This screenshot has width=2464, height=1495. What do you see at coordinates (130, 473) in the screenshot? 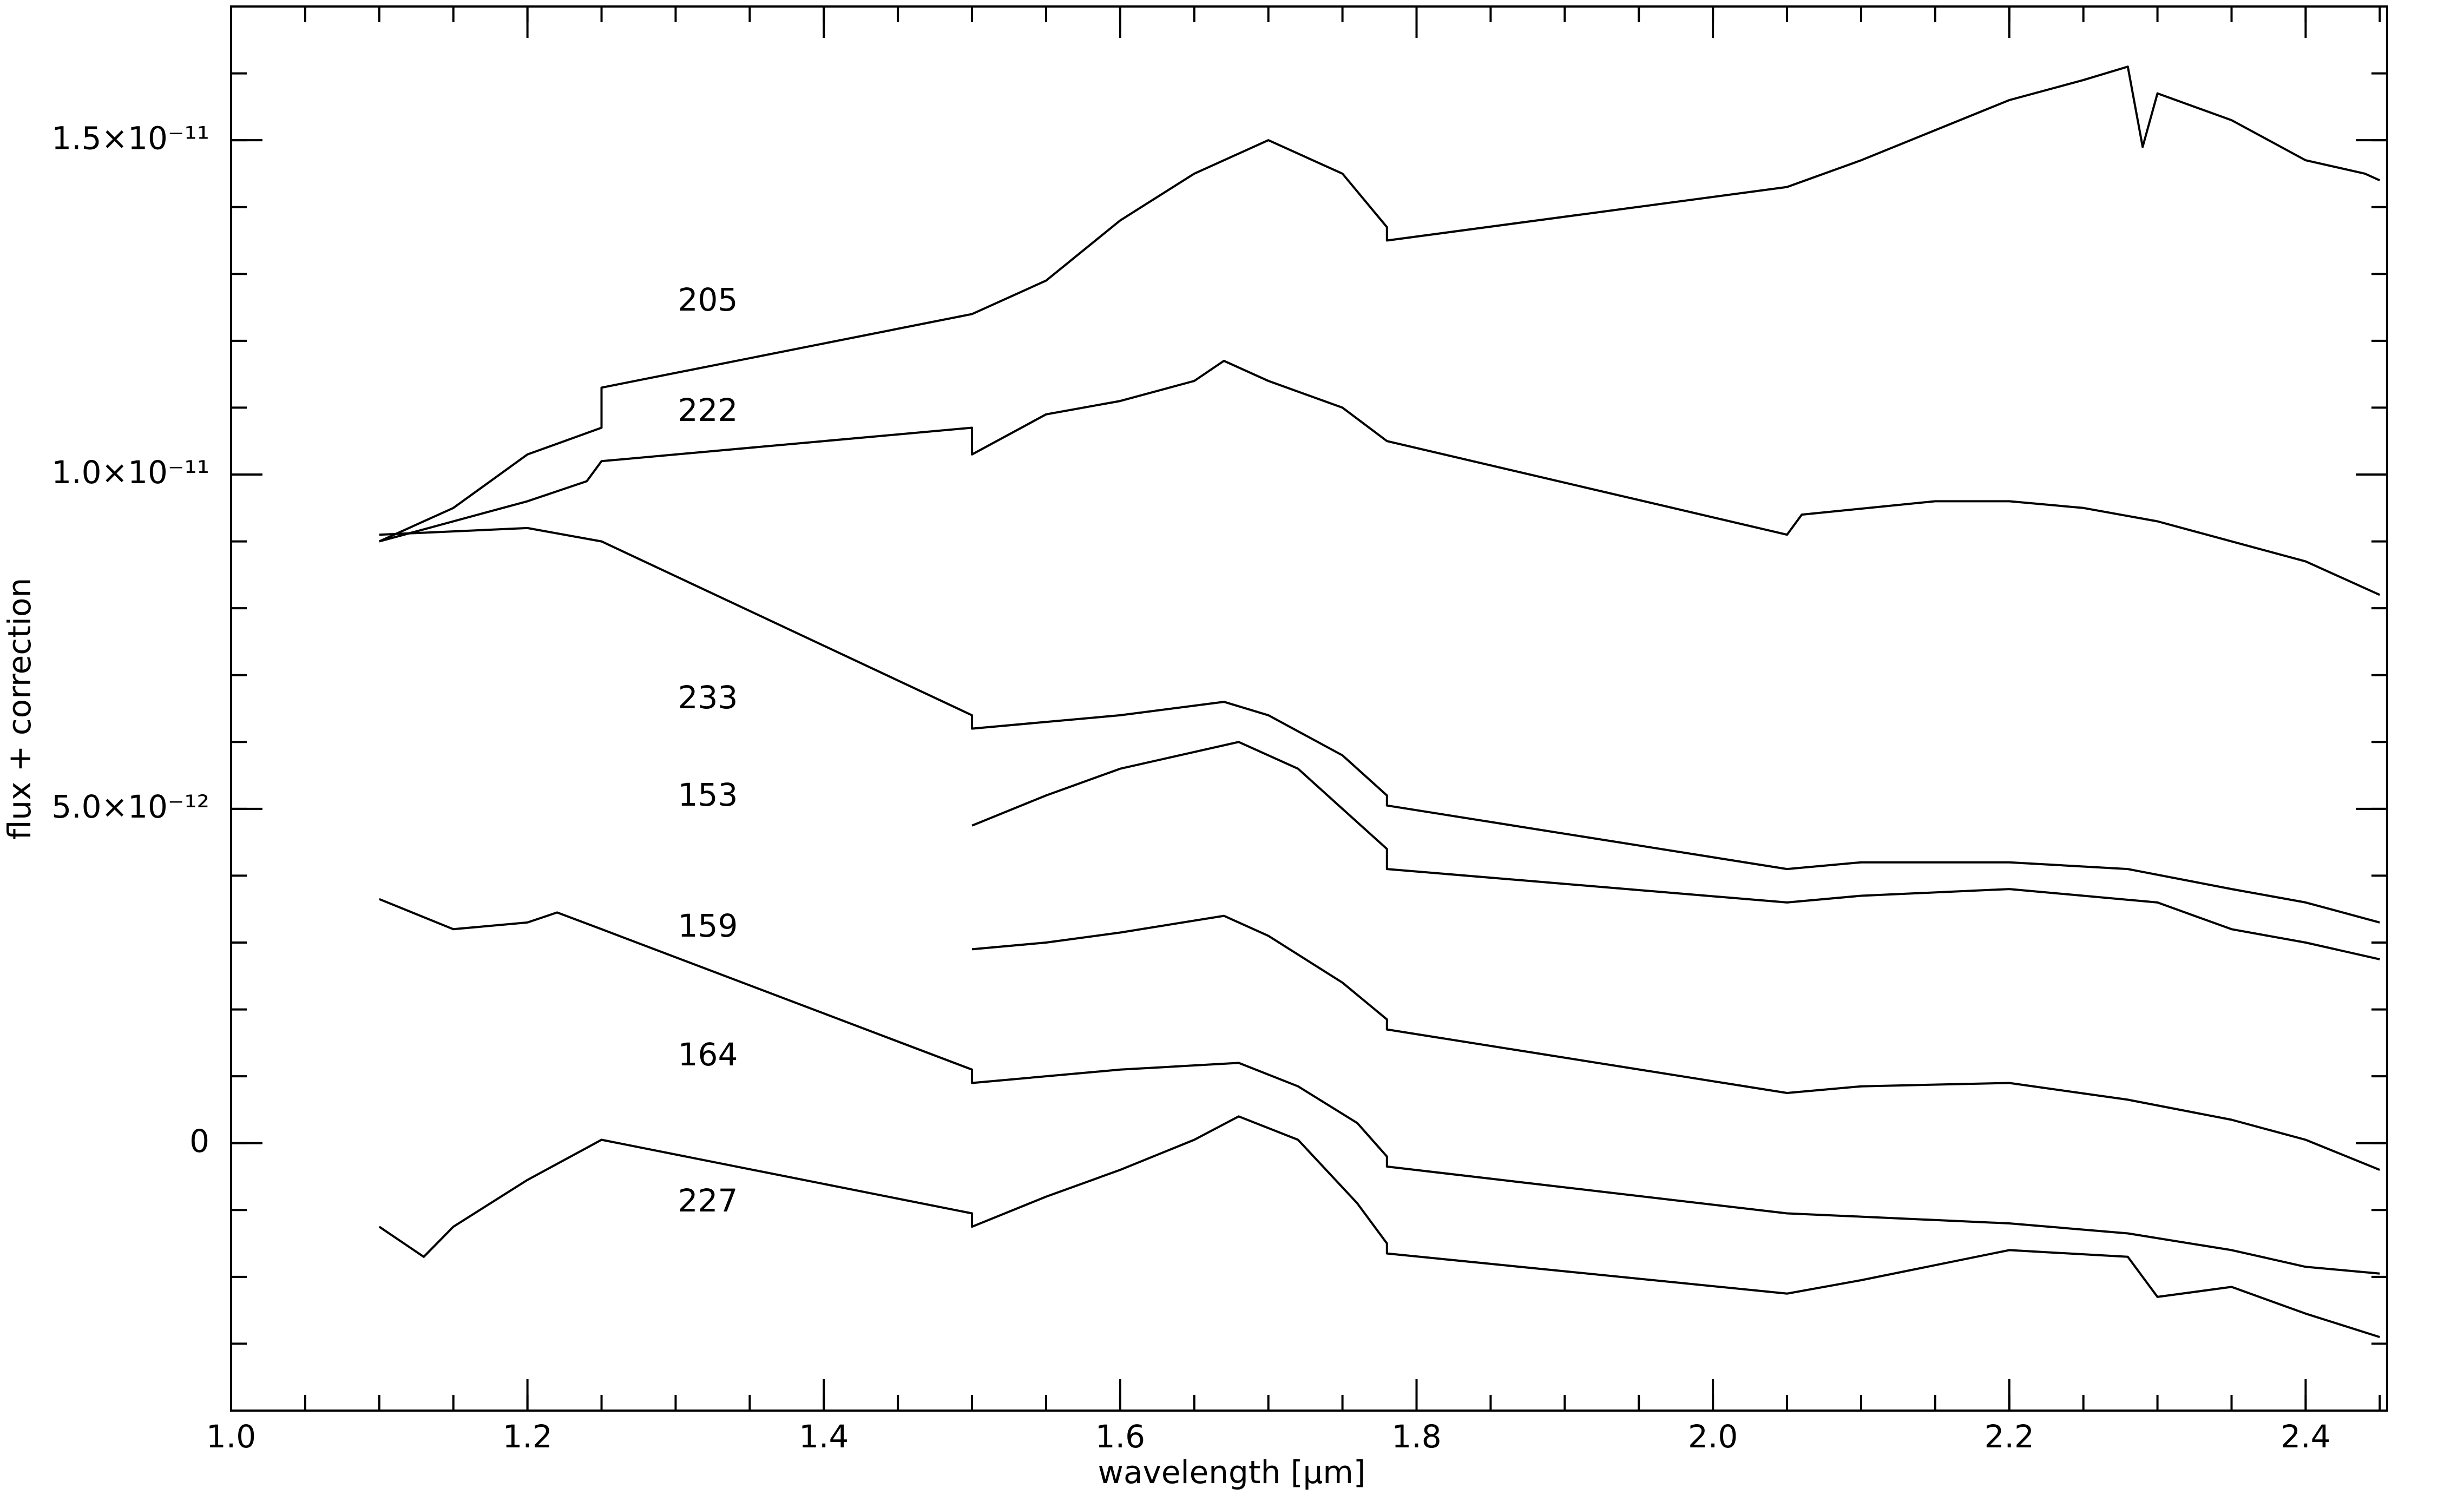
I see `y-tick-label: 1.0×10⁻¹¹` at bounding box center [130, 473].